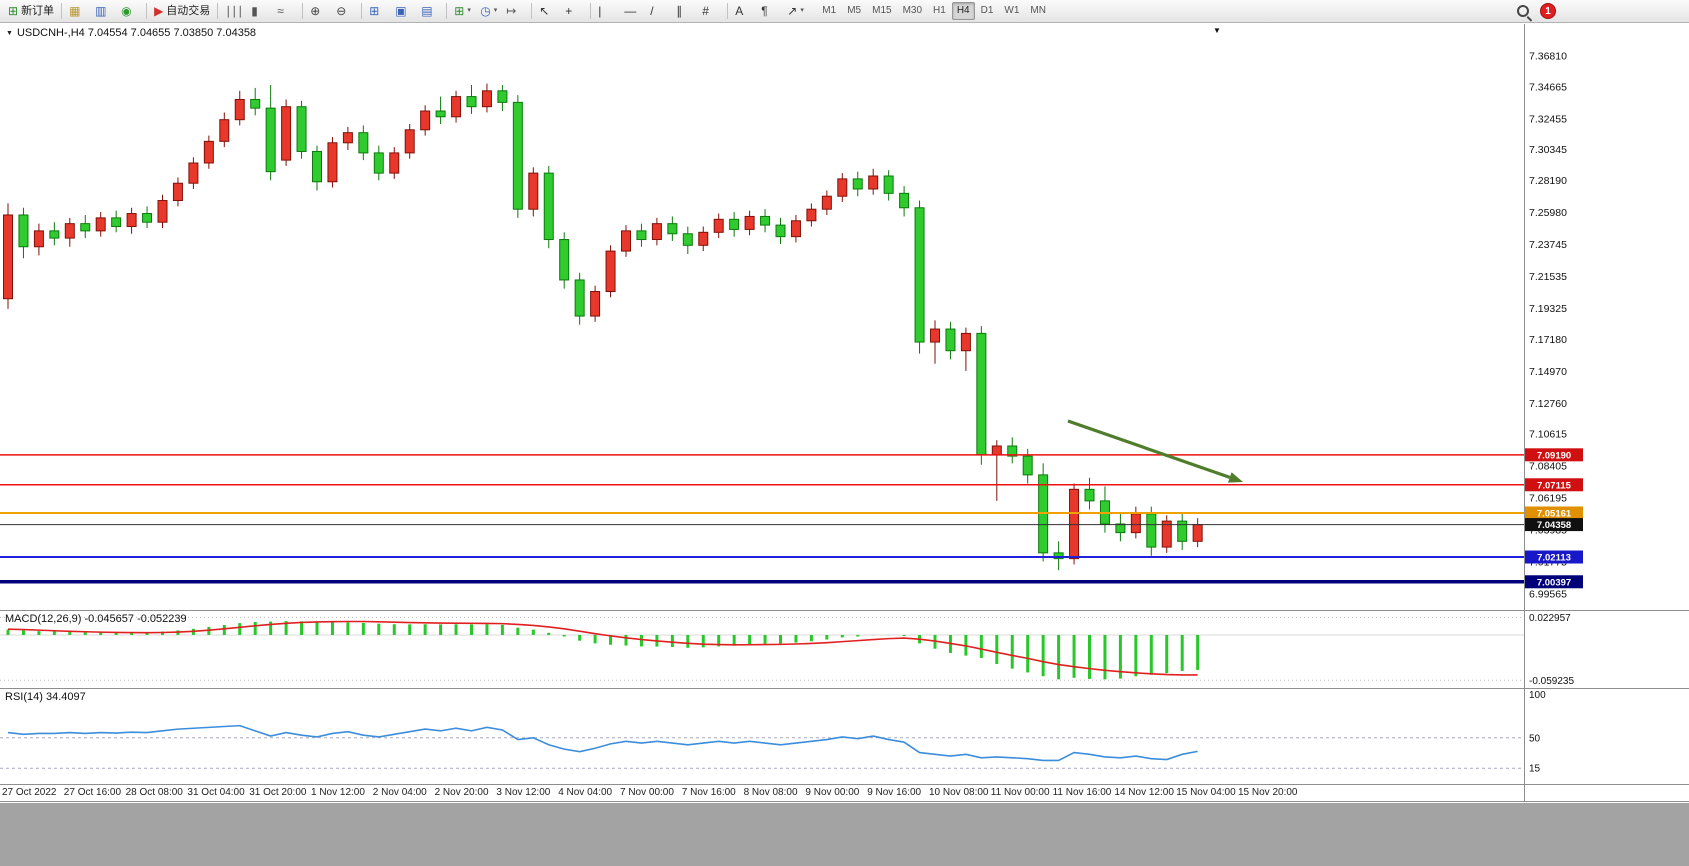  What do you see at coordinates (744, 11) in the screenshot?
I see `text-button: A` at bounding box center [744, 11].